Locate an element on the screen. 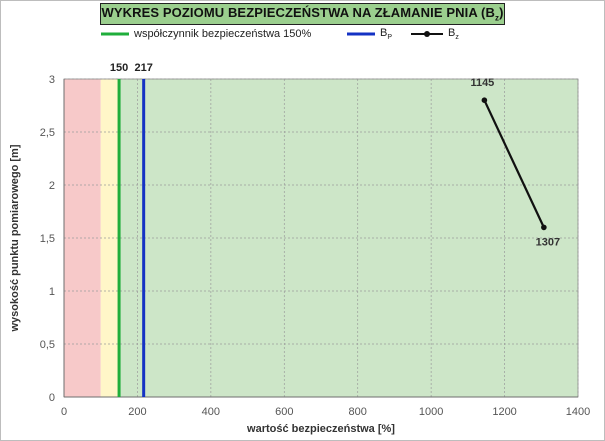  legend-item-bz: Bz is located at coordinates (434, 34).